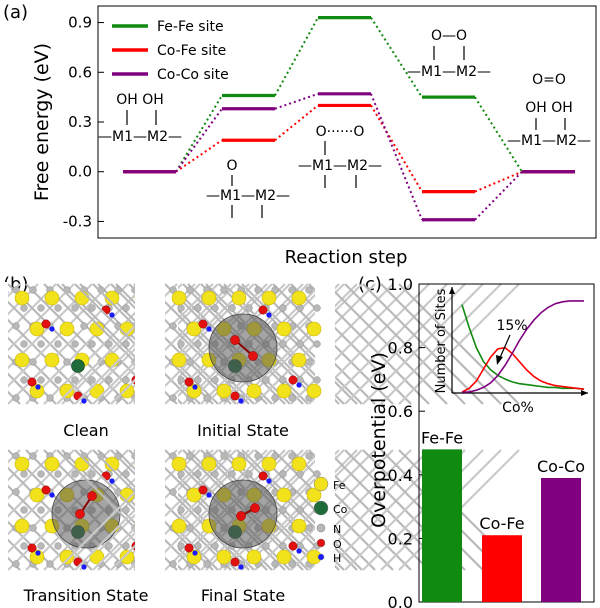 The height and width of the screenshot is (608, 600). Describe the element at coordinates (231, 166) in the screenshot. I see `structure-o-top: O` at that location.